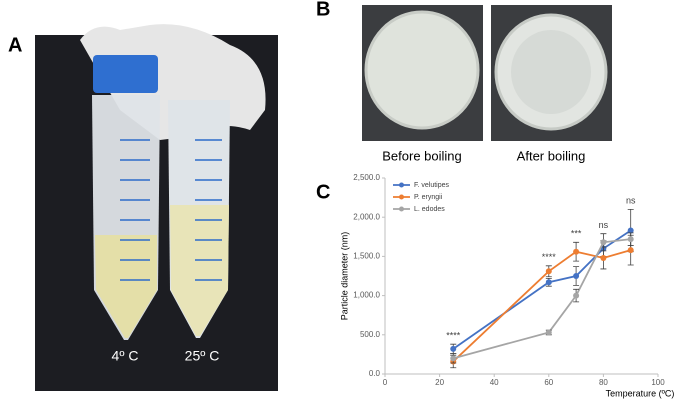  What do you see at coordinates (541, 306) in the screenshot?
I see `series-line` at bounding box center [541, 306].